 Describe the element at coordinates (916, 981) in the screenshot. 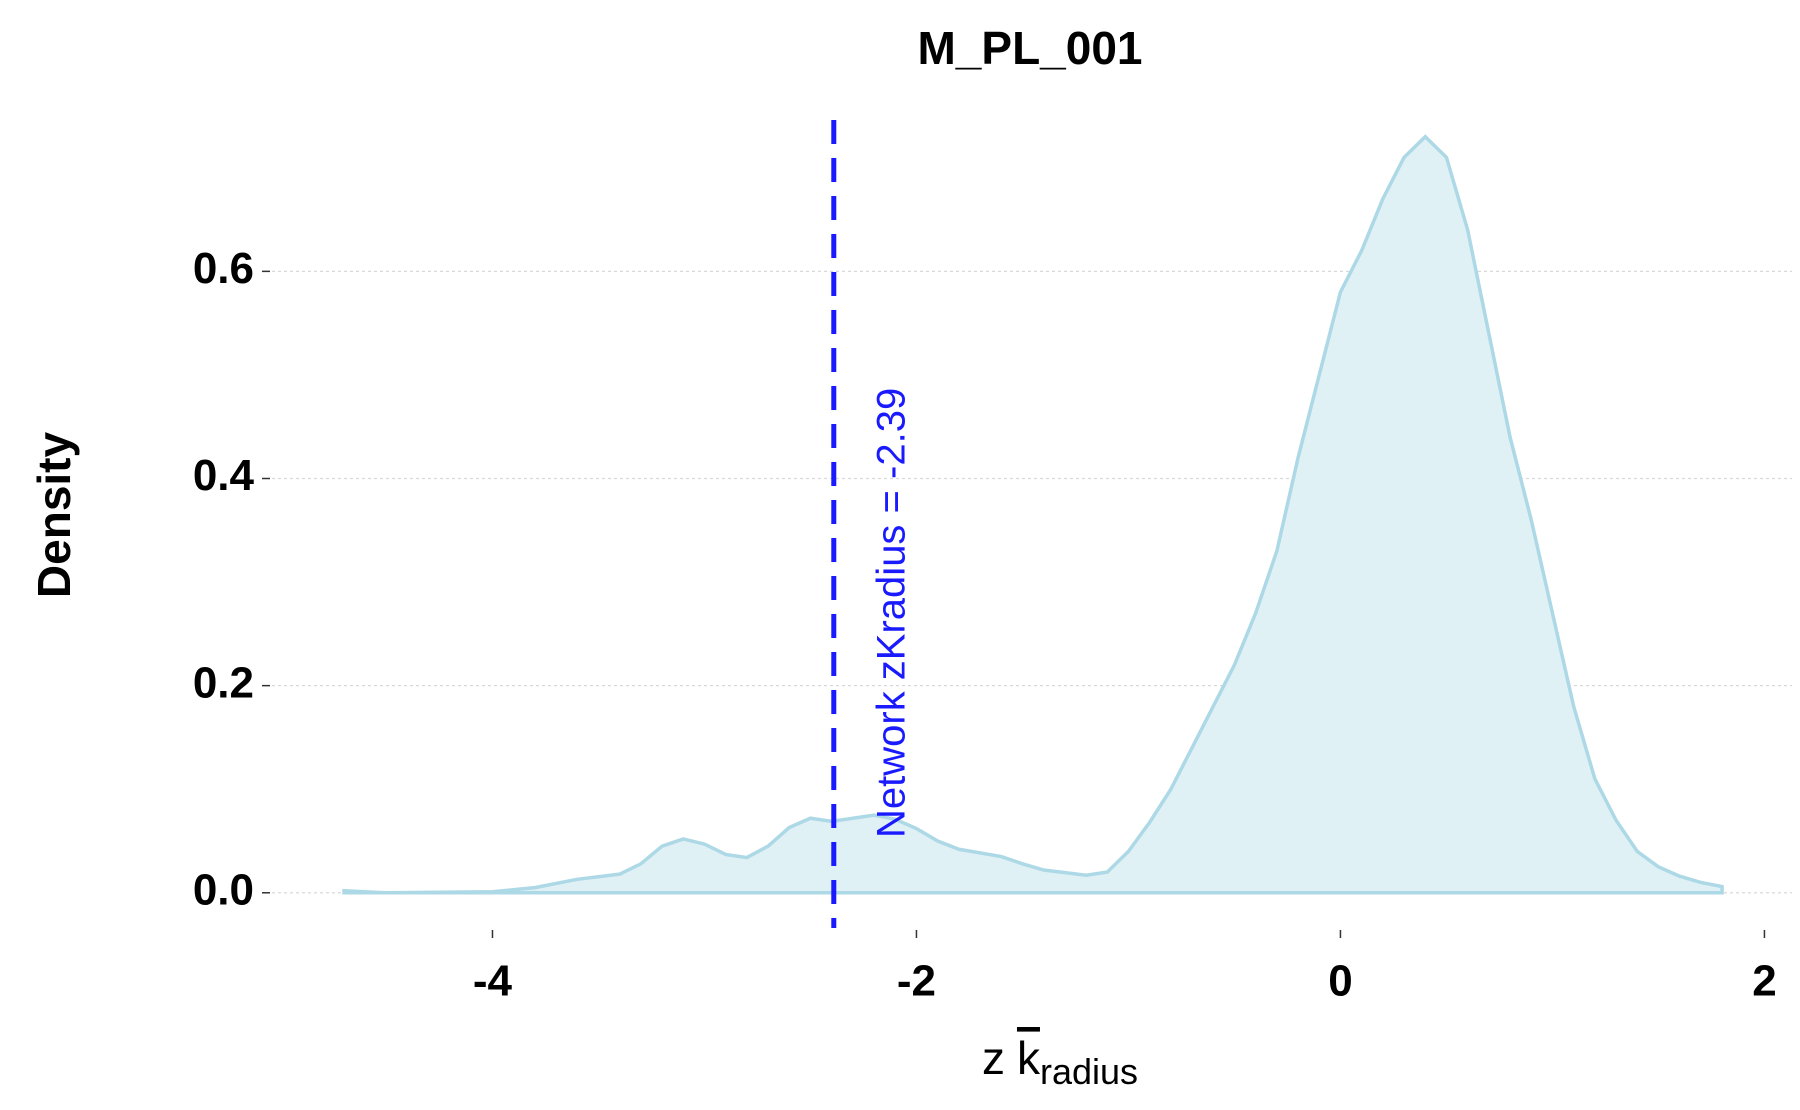

I see `x-tick-label: -2` at that location.